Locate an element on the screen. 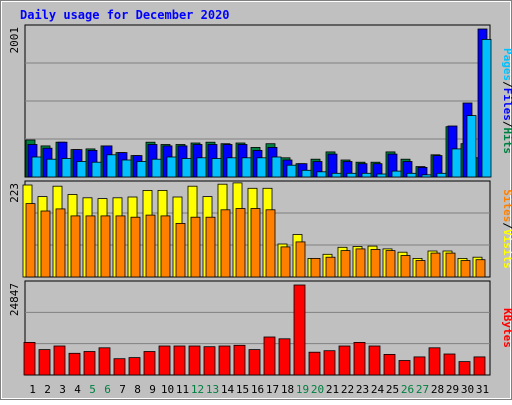 This screenshot has height=405, width=512. chart-title: Daily usage for December 2020 is located at coordinates (125, 15).